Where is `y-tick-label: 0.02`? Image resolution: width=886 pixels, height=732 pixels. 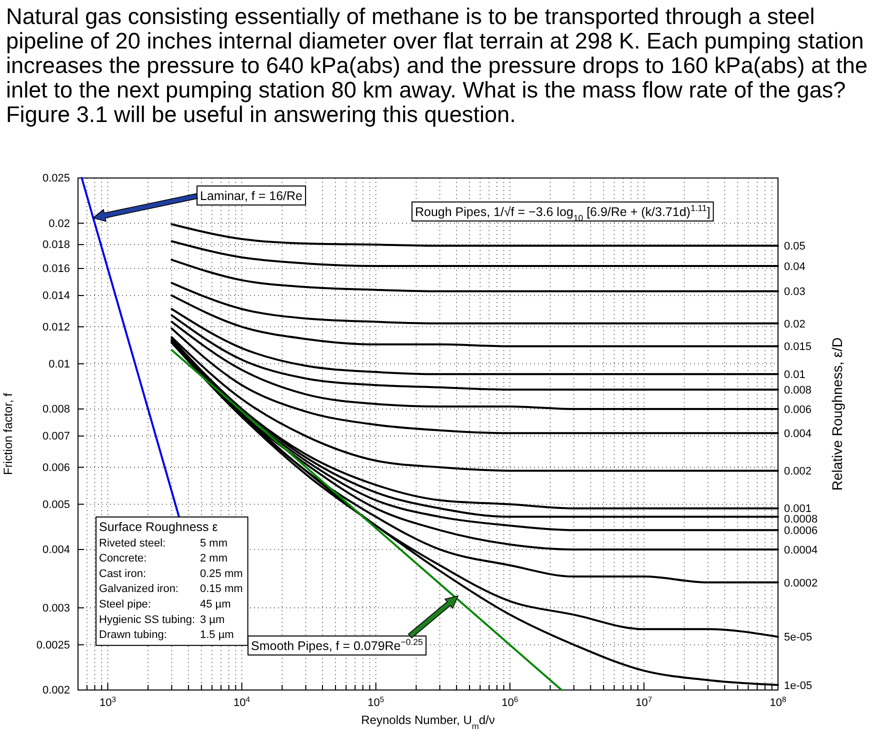 y-tick-label: 0.02 is located at coordinates (59, 224).